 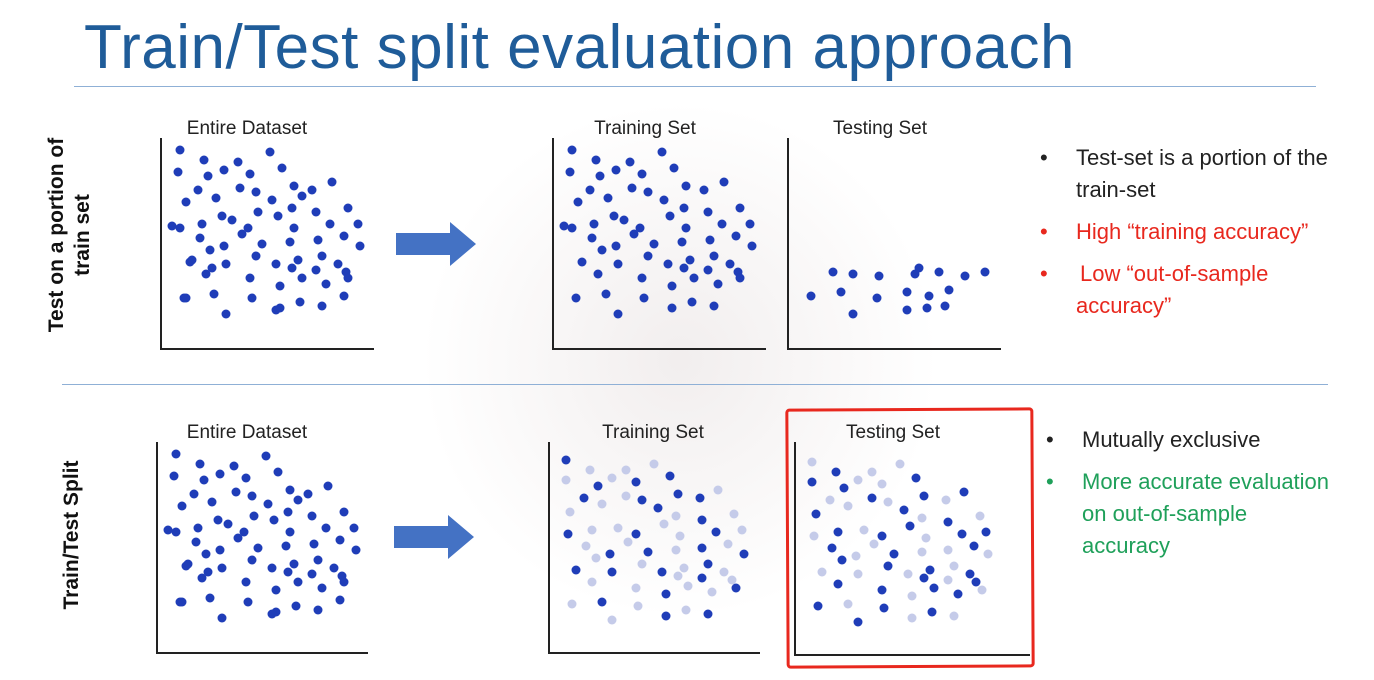 I want to click on row1-testing-set-title: Testing Set, so click(x=880, y=128).